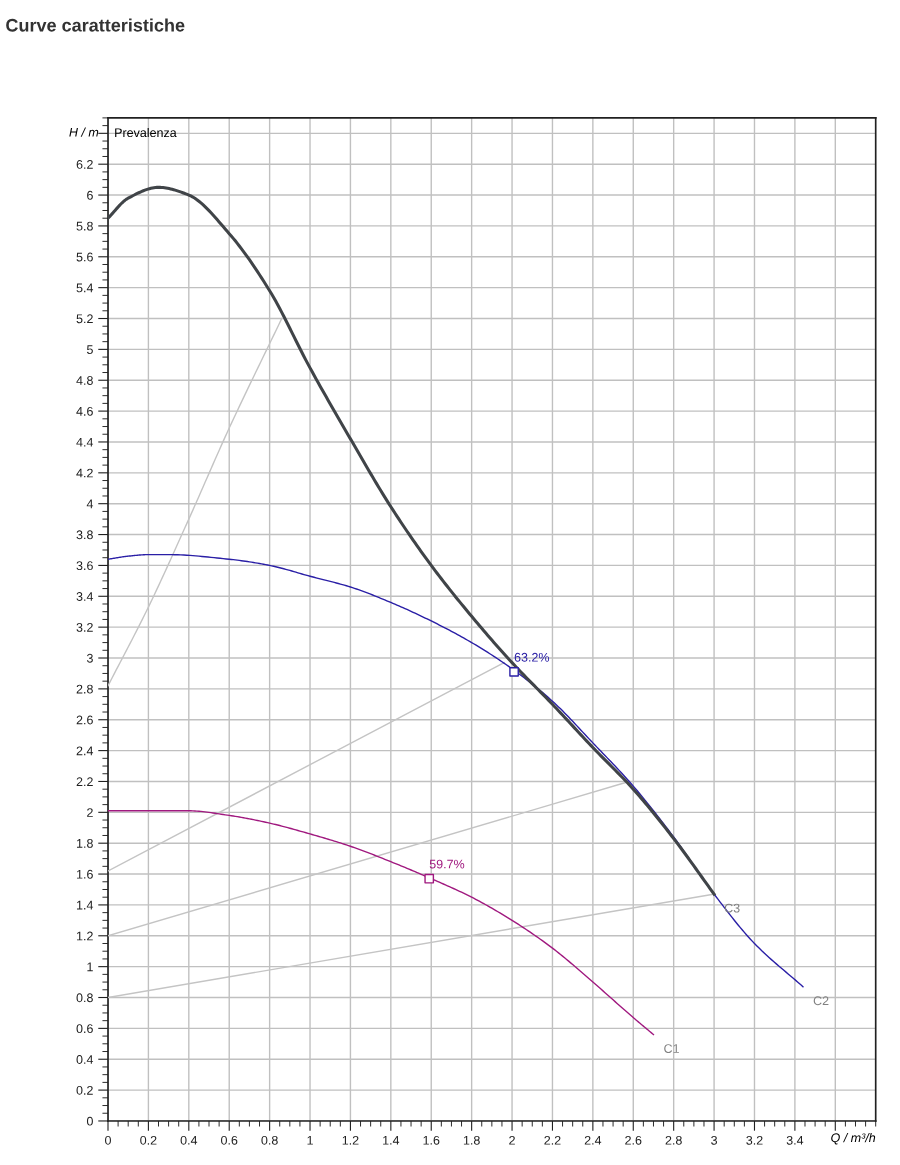 The image size is (900, 1165). I want to click on y-tick-label: 0.2, so click(84, 1090).